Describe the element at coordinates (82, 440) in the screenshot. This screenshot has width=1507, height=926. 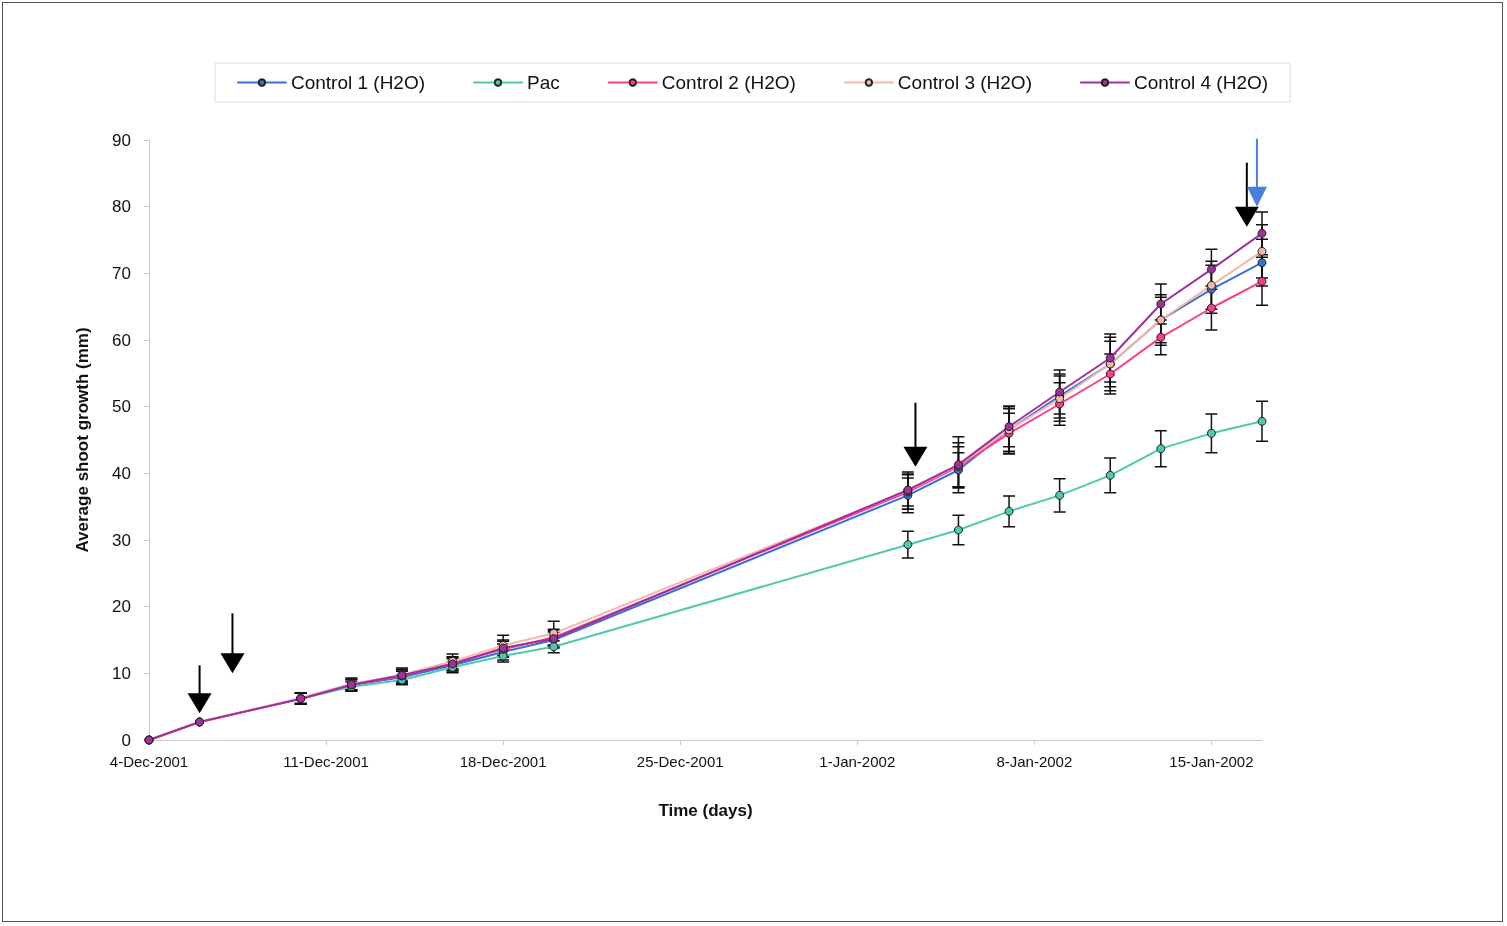
I see `y-axis-title: Average shoot growth (mm)` at that location.